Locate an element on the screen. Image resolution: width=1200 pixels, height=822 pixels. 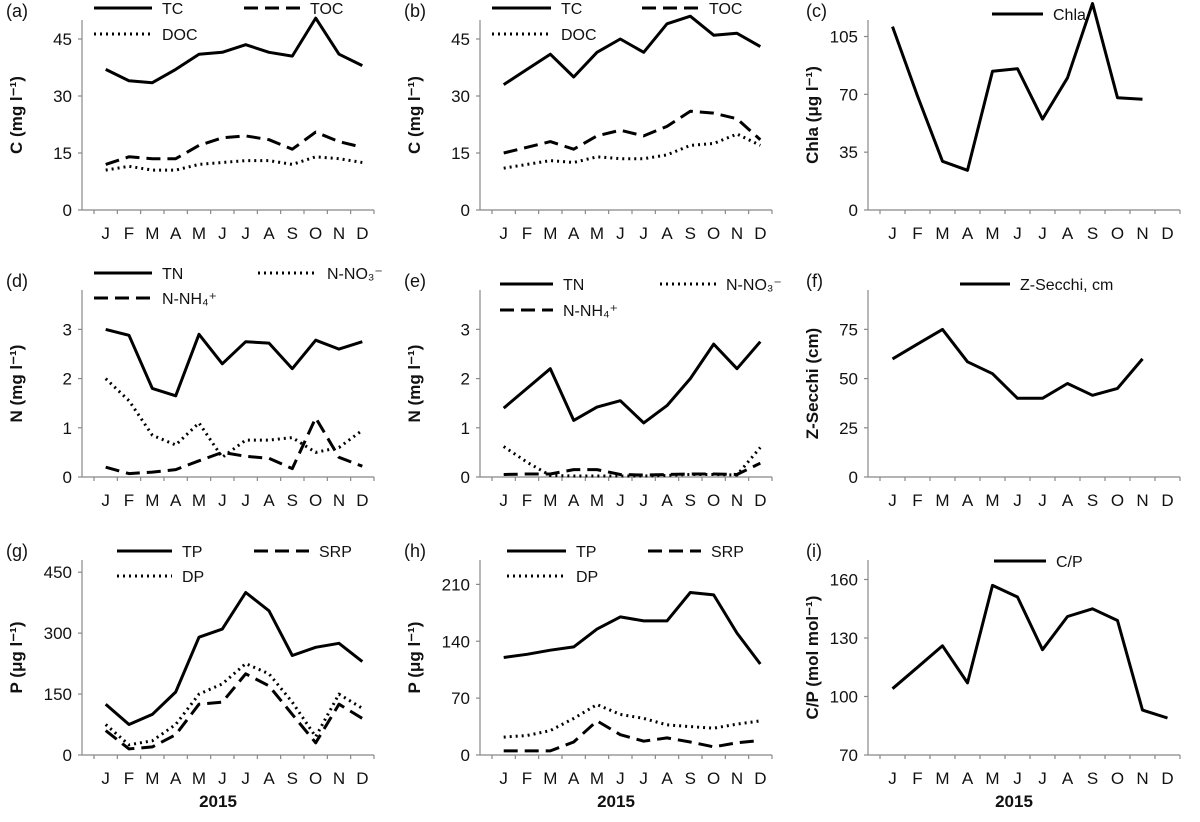
panel-f-x-tick-label: N is located at coordinates (1142, 500).